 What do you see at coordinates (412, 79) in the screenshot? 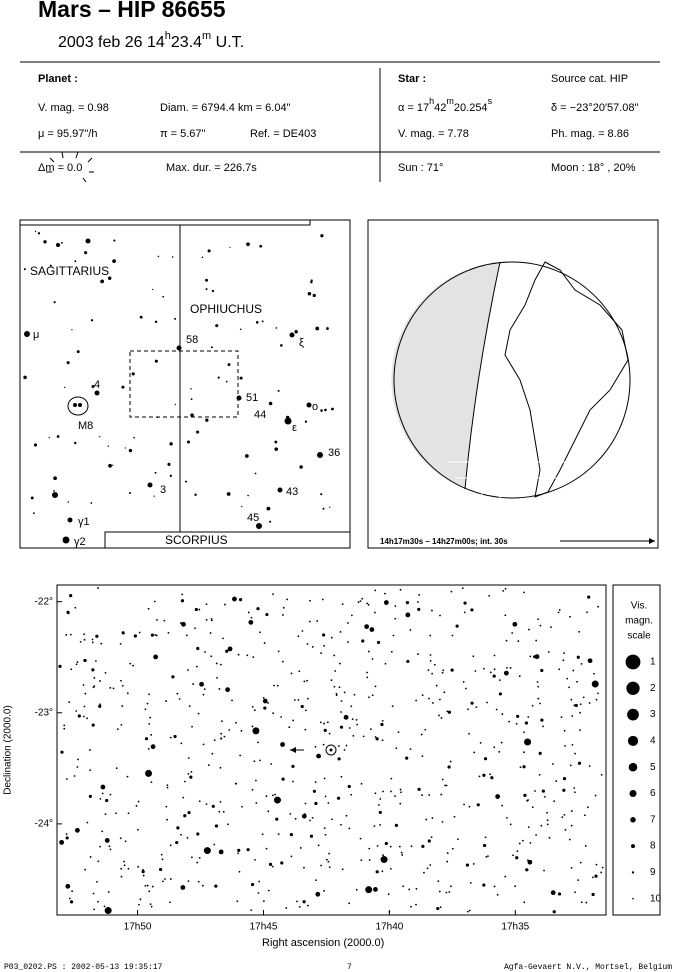
I see `star-heading: Star :` at bounding box center [412, 79].